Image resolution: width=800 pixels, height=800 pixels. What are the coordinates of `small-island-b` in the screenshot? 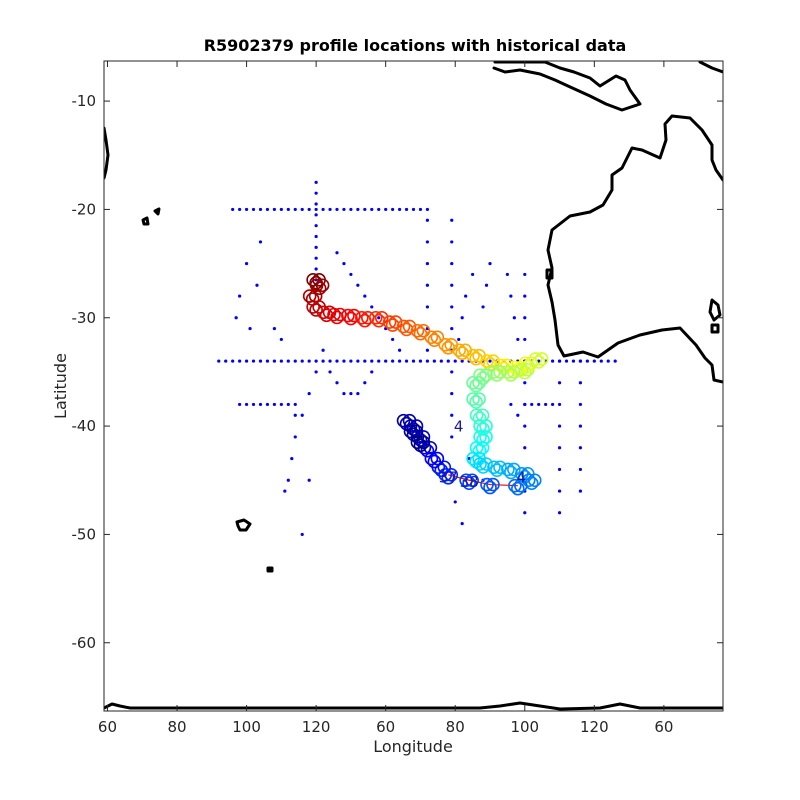 It's located at (157, 211).